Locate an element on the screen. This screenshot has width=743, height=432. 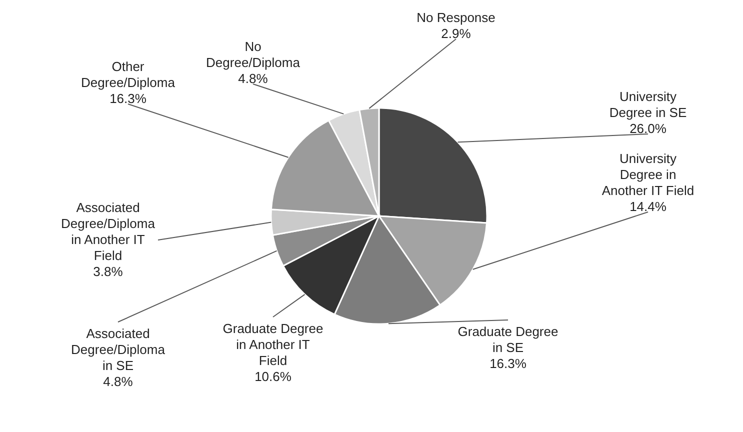
slice-label: Graduate Degree in Another IT Field is located at coordinates (273, 344).